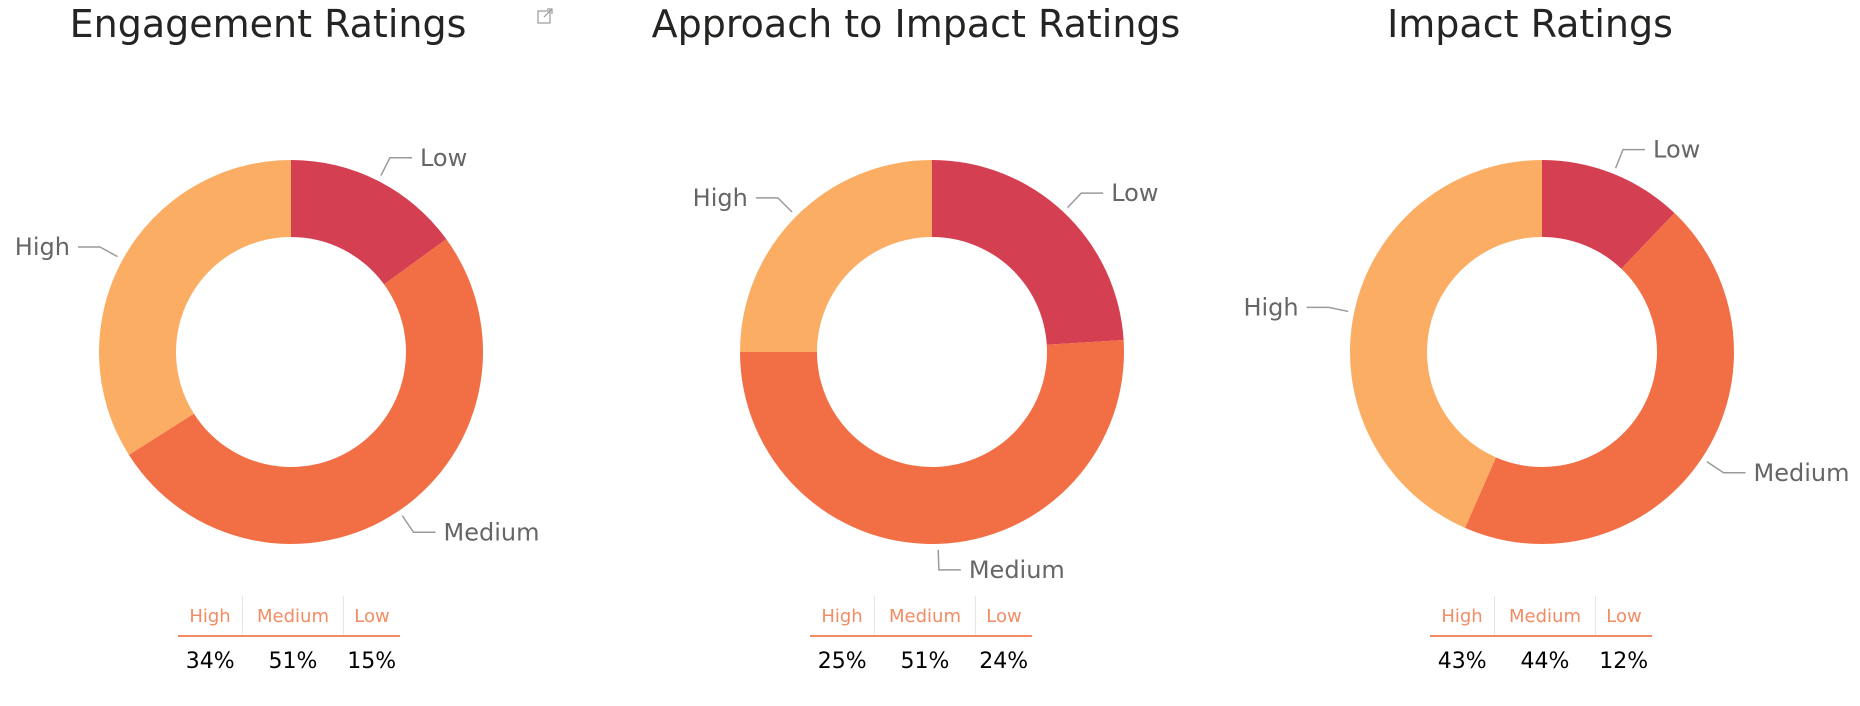  What do you see at coordinates (916, 24) in the screenshot?
I see `chart-title: Approach to Impact Ratings` at bounding box center [916, 24].